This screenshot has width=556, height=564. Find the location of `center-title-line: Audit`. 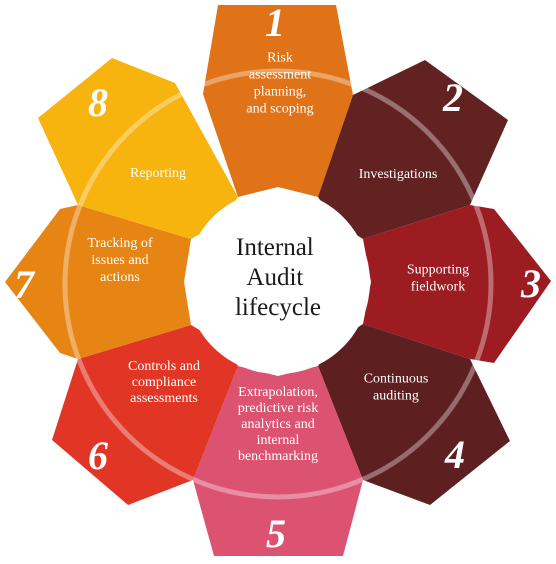

center-title-line: Audit is located at coordinates (274, 277).